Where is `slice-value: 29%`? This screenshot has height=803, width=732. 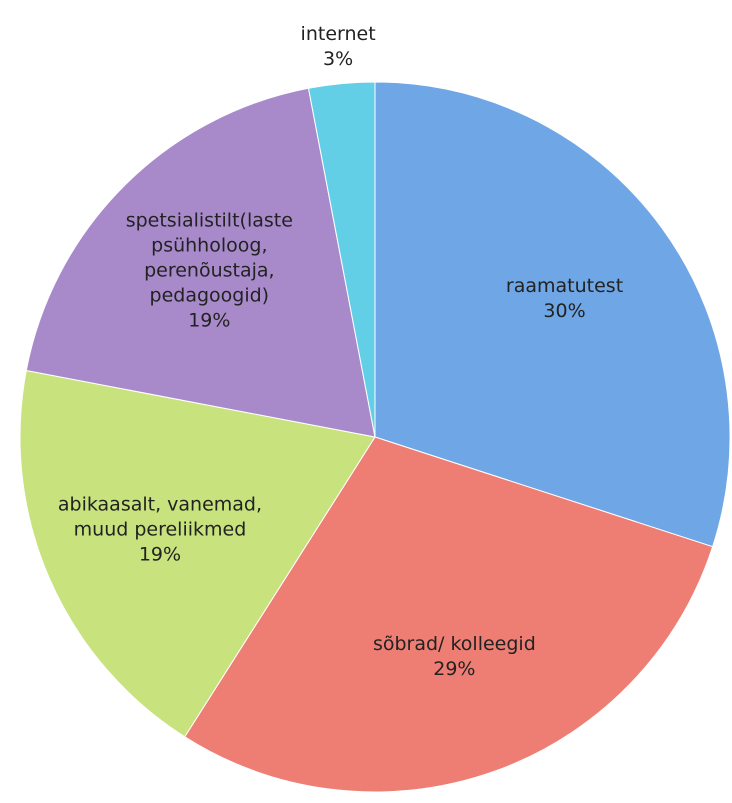
slice-value: 29% is located at coordinates (454, 669).